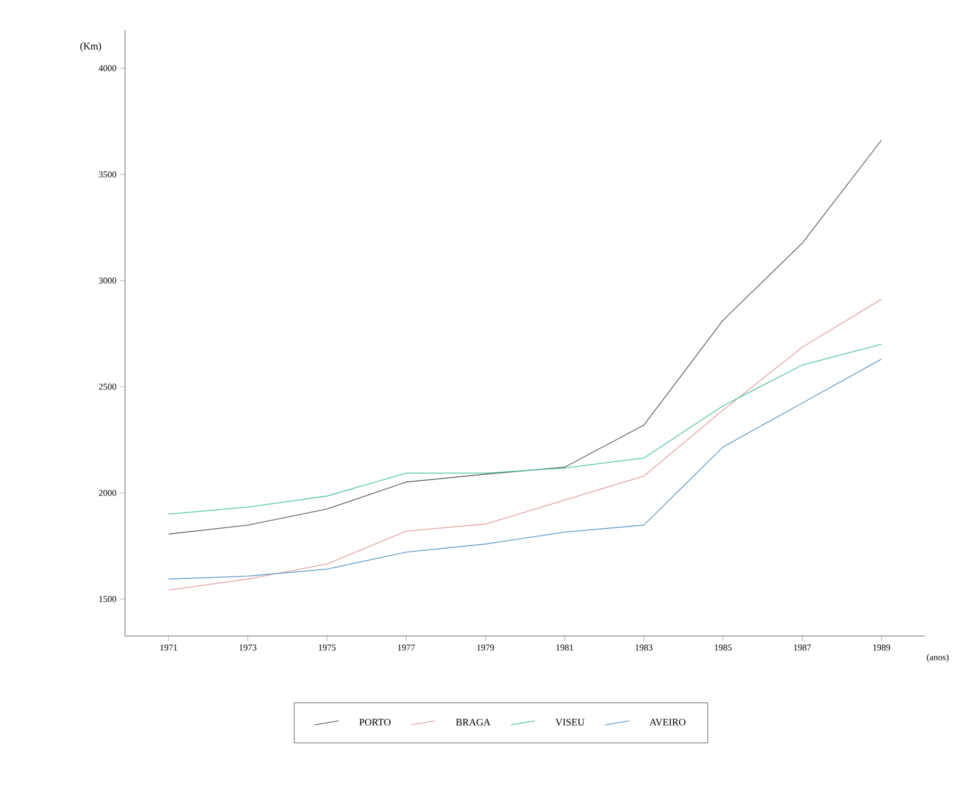  What do you see at coordinates (723, 647) in the screenshot?
I see `x-tick-label: 1985` at bounding box center [723, 647].